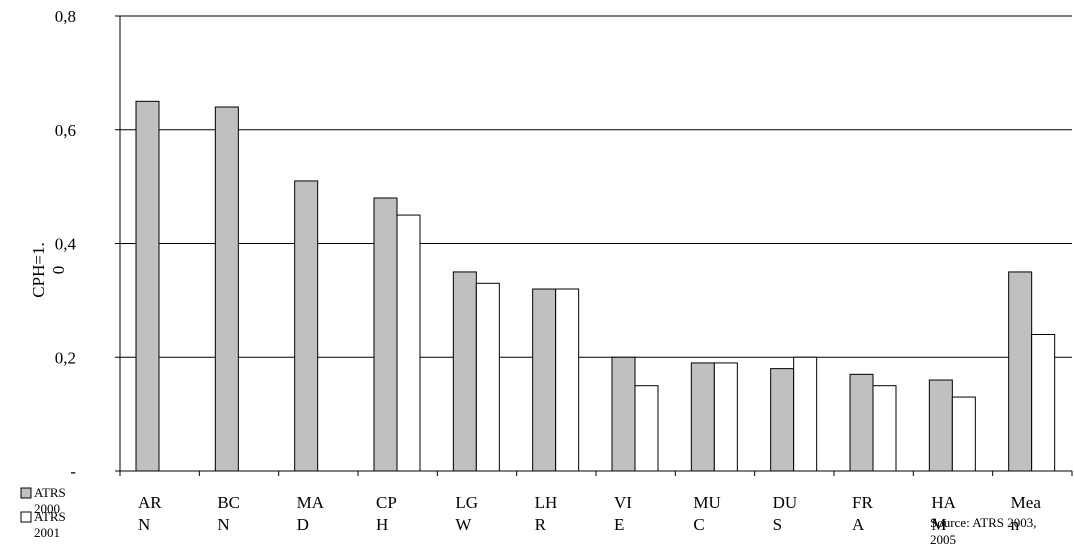  Describe the element at coordinates (311, 502) in the screenshot. I see `x-category-label: MA` at that location.